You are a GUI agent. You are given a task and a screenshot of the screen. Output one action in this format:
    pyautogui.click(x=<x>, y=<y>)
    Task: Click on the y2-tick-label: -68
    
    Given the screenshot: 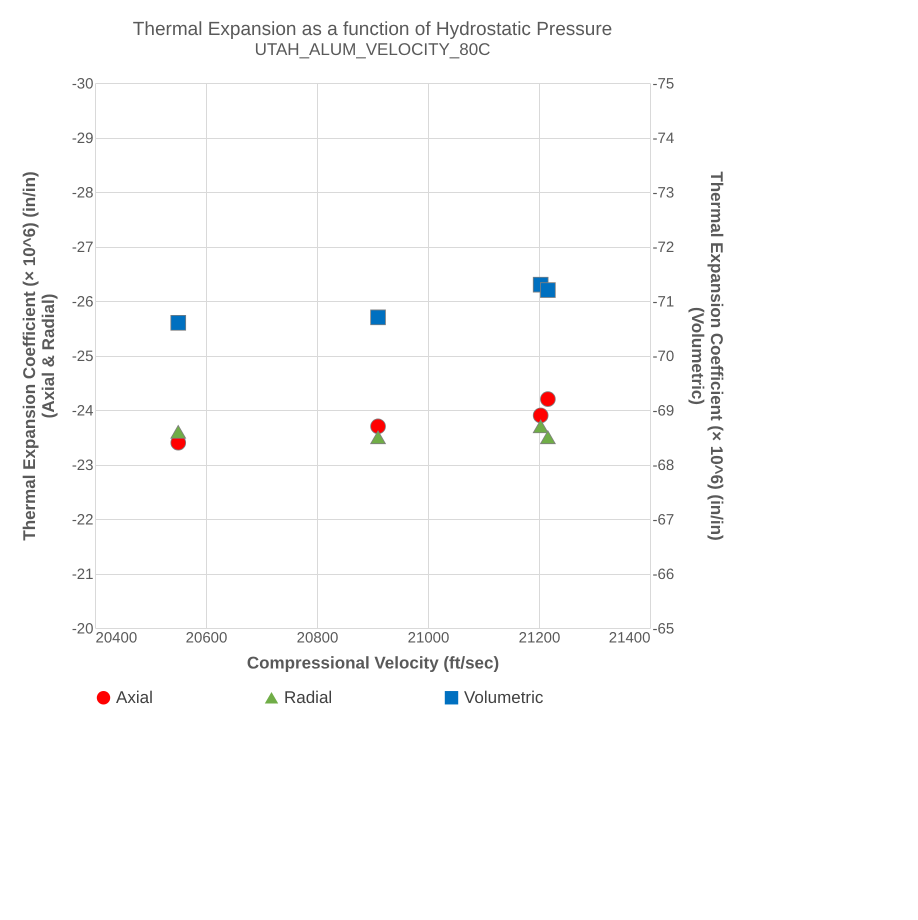 What is the action you would take?
    pyautogui.click(x=663, y=465)
    